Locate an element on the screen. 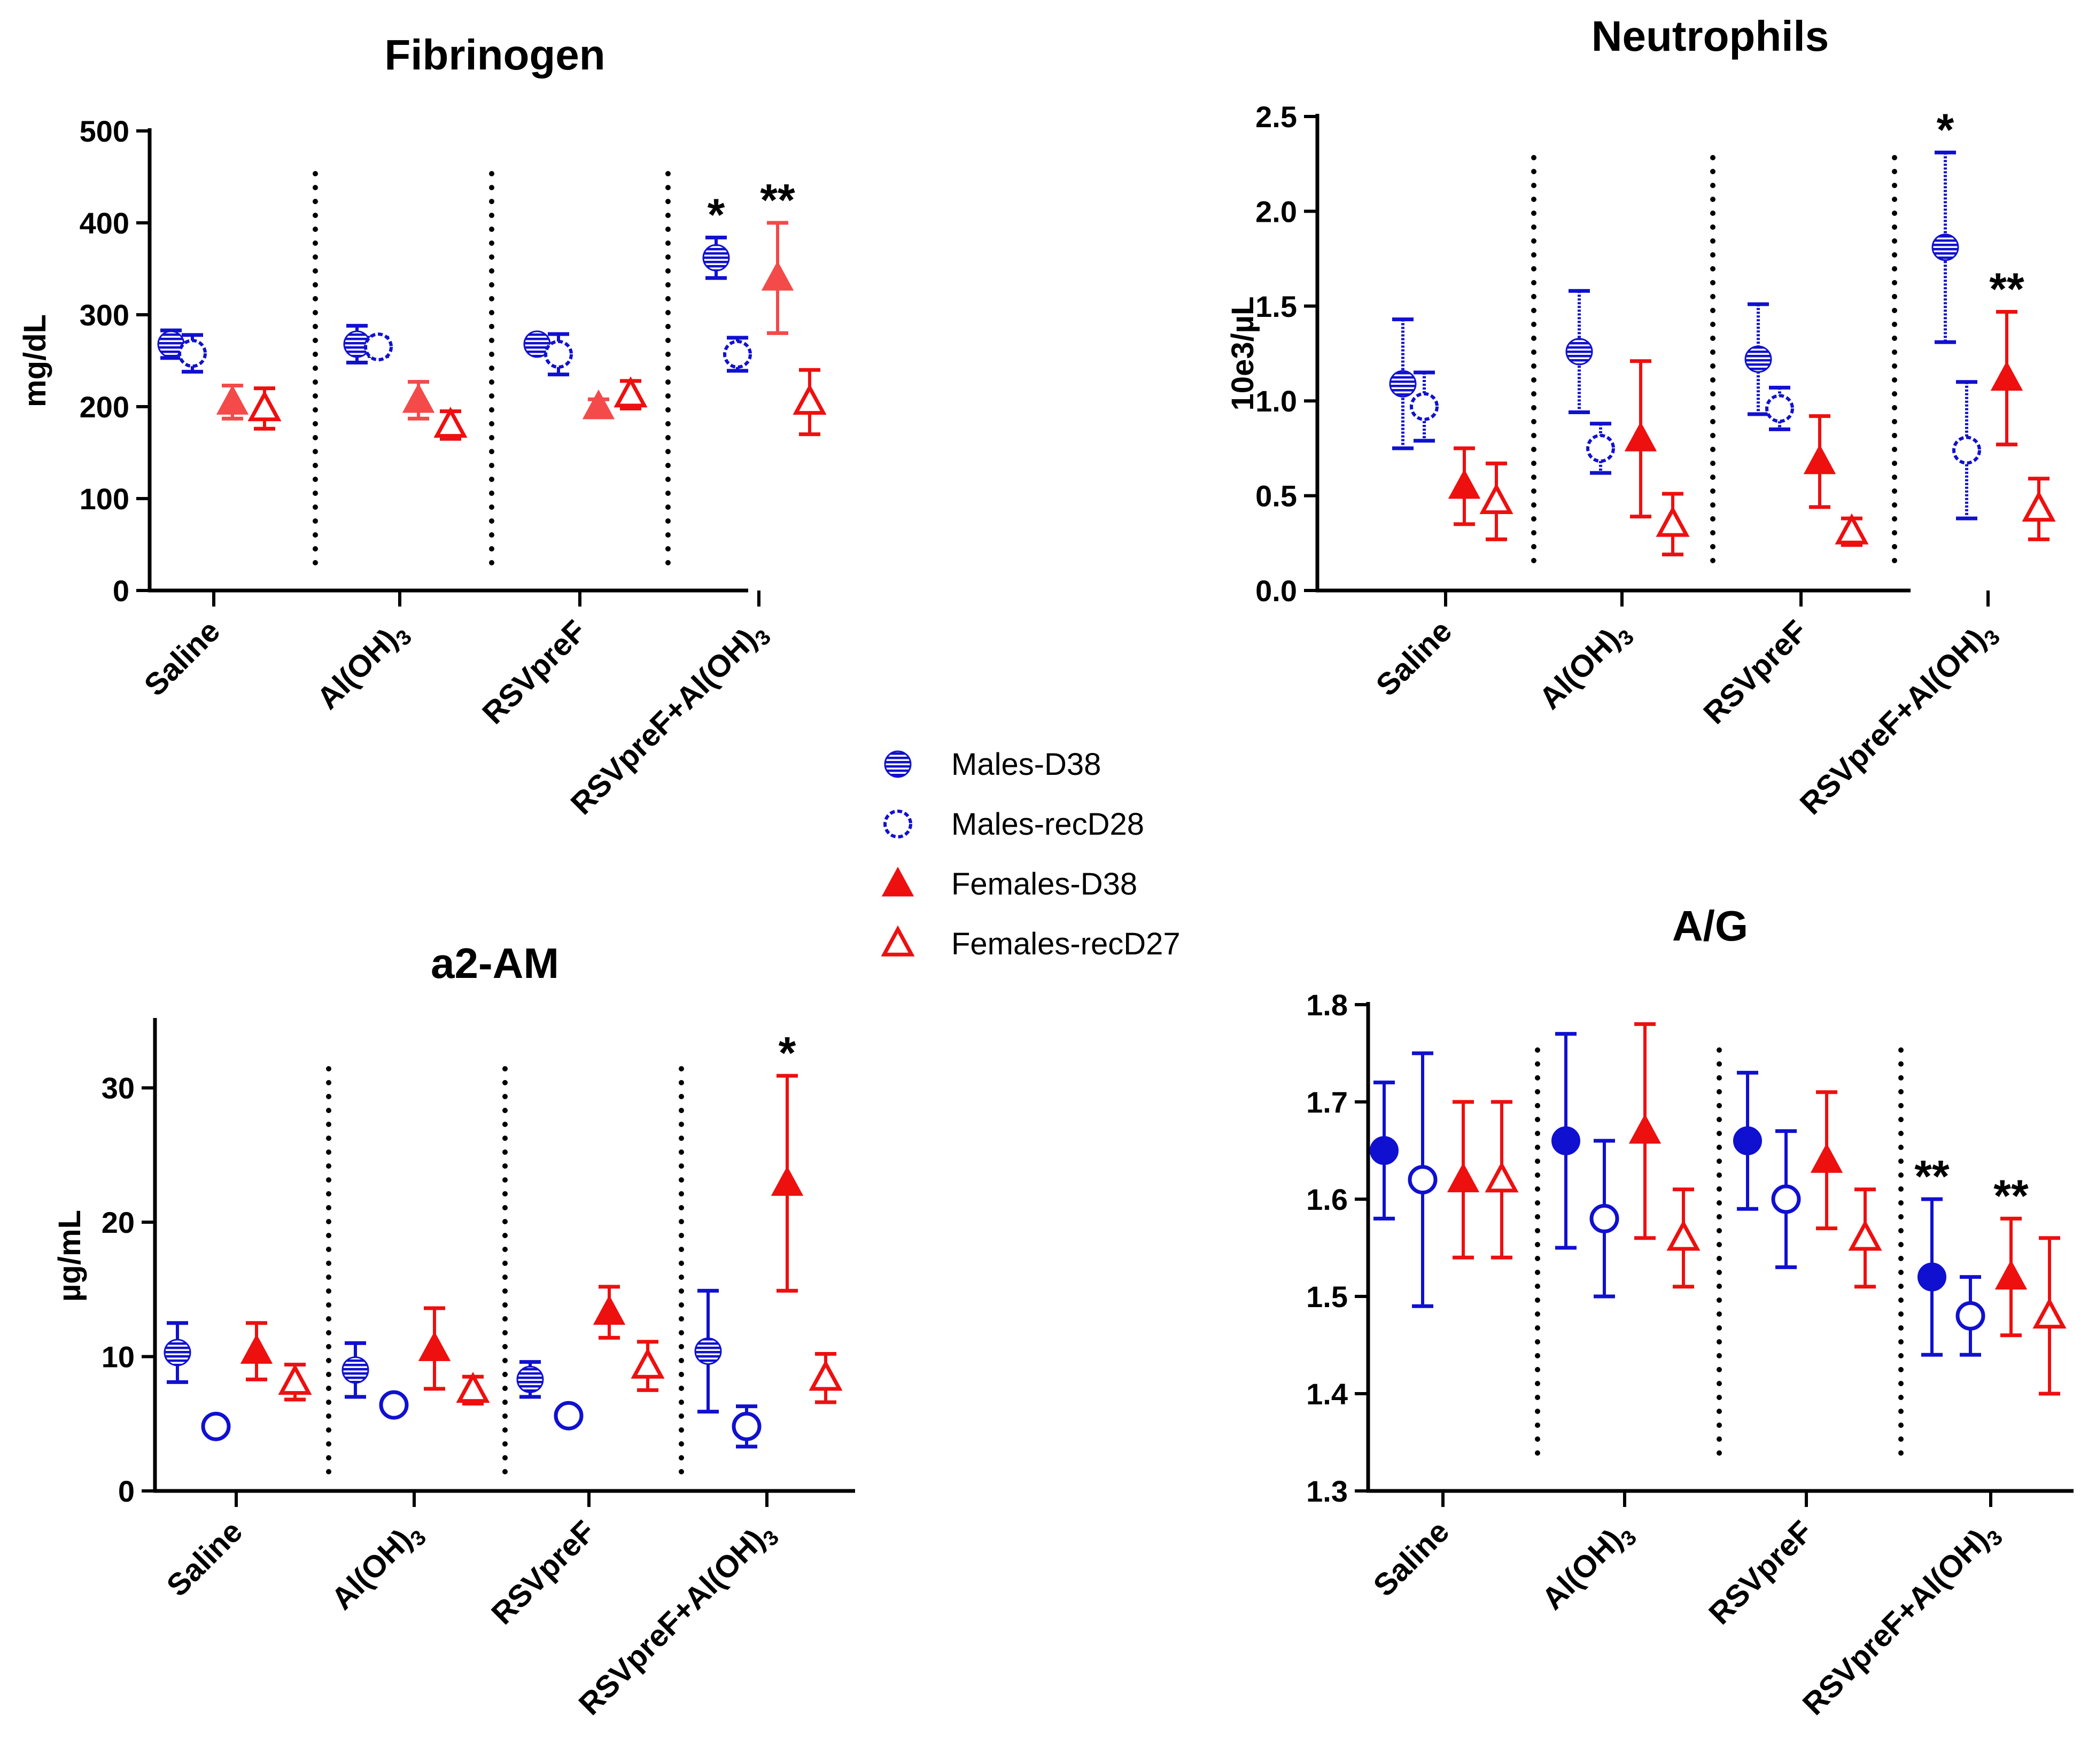  y-tick-label: 300 is located at coordinates (104, 315).